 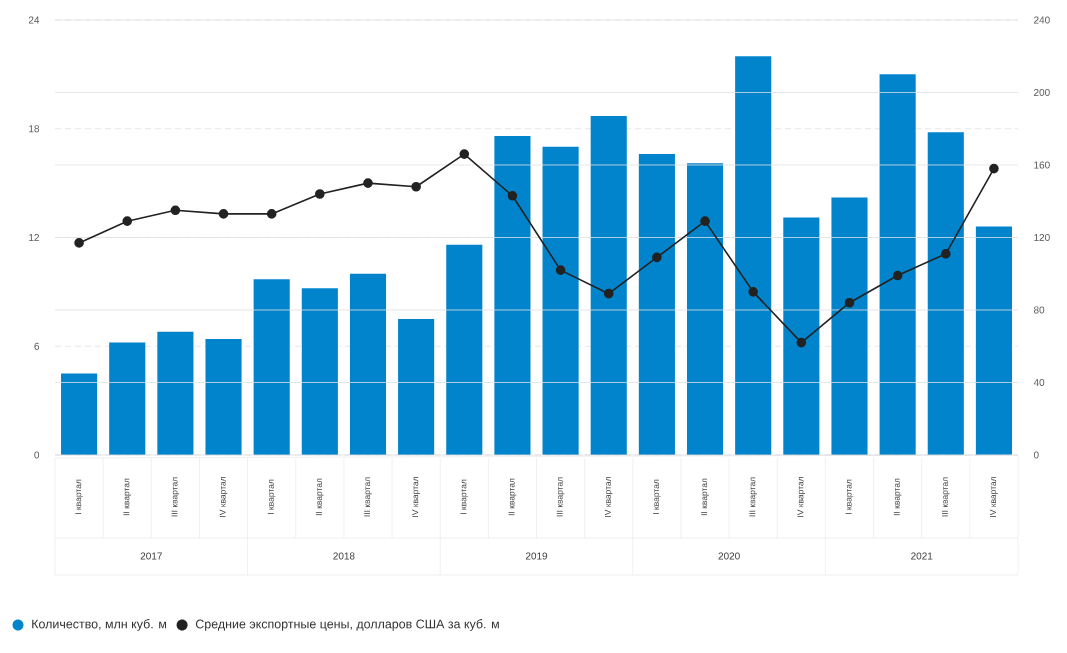 What do you see at coordinates (1042, 165) in the screenshot?
I see `y2-tick-label: 160` at bounding box center [1042, 165].